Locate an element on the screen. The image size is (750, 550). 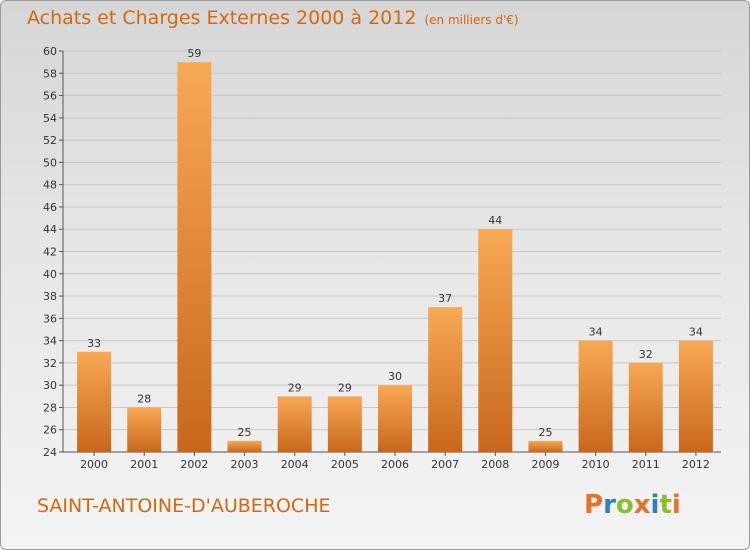
x-tick-label-2004: 2004 is located at coordinates (295, 464).